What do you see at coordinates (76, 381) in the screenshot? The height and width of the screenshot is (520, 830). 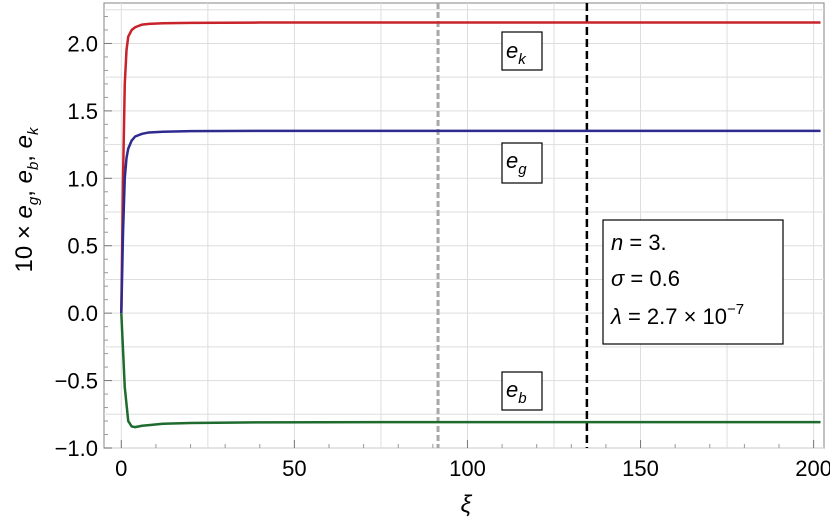 I see `y-tick-label: −0.5` at bounding box center [76, 381].